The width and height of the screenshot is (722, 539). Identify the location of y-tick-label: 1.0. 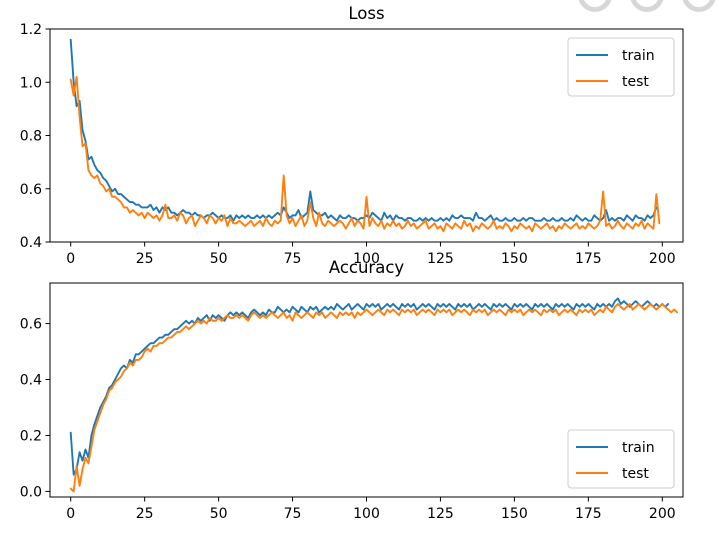
(31, 83).